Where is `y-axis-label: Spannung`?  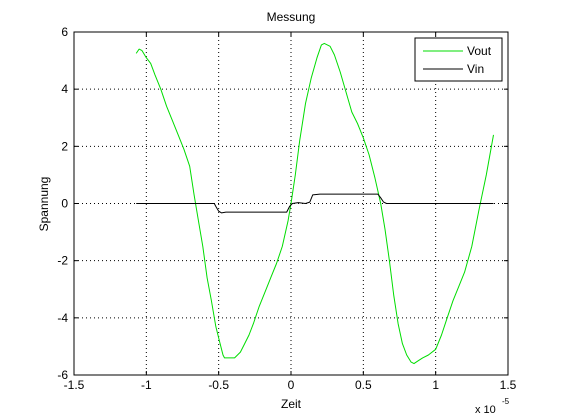 y-axis-label: Spannung is located at coordinates (44, 204).